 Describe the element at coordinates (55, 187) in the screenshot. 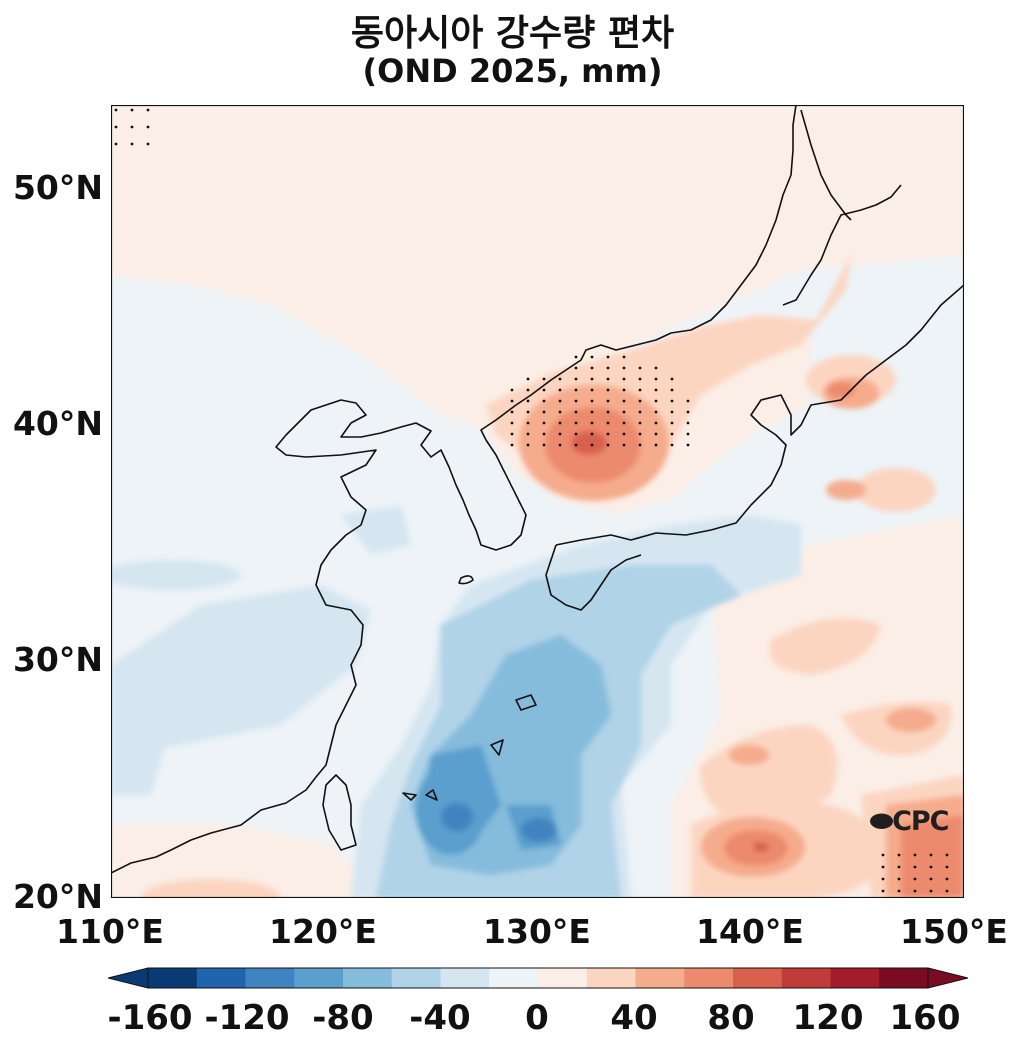

I see `lat-tick-50: 50°N` at that location.